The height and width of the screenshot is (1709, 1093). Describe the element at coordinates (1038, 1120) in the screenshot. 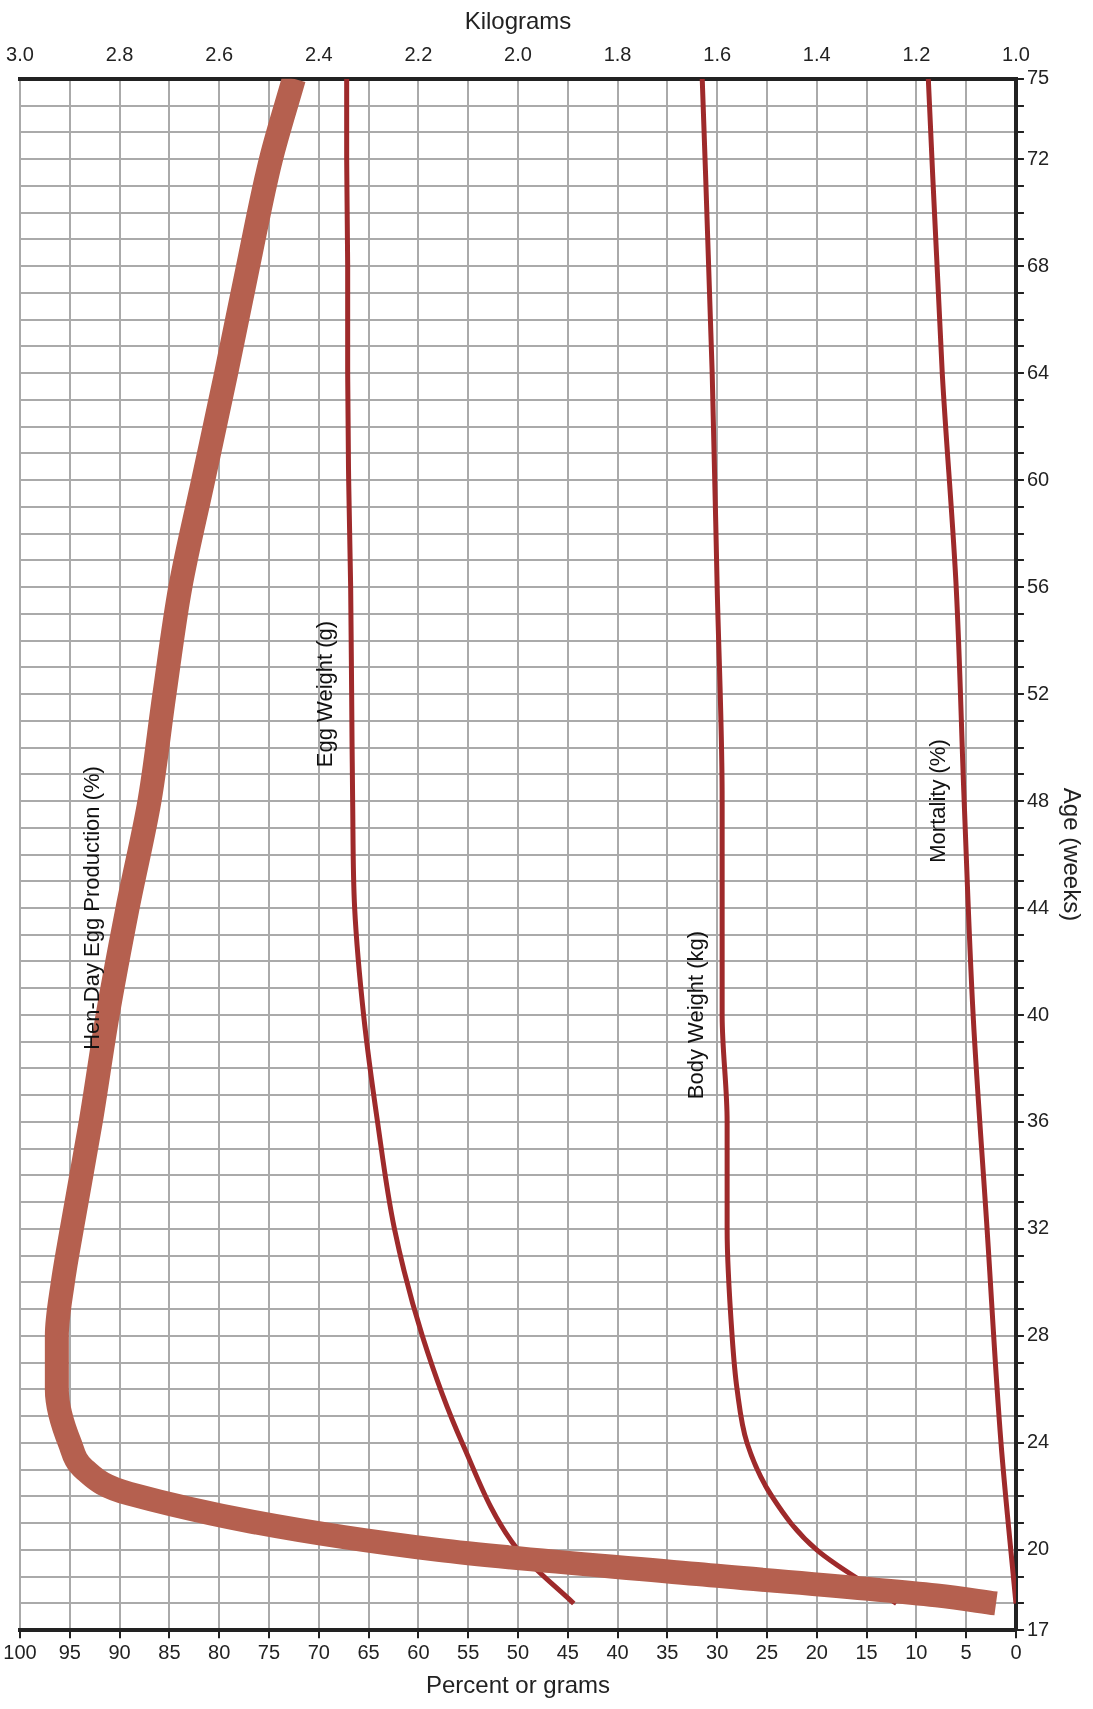

I see `y-tick-label: 36` at that location.